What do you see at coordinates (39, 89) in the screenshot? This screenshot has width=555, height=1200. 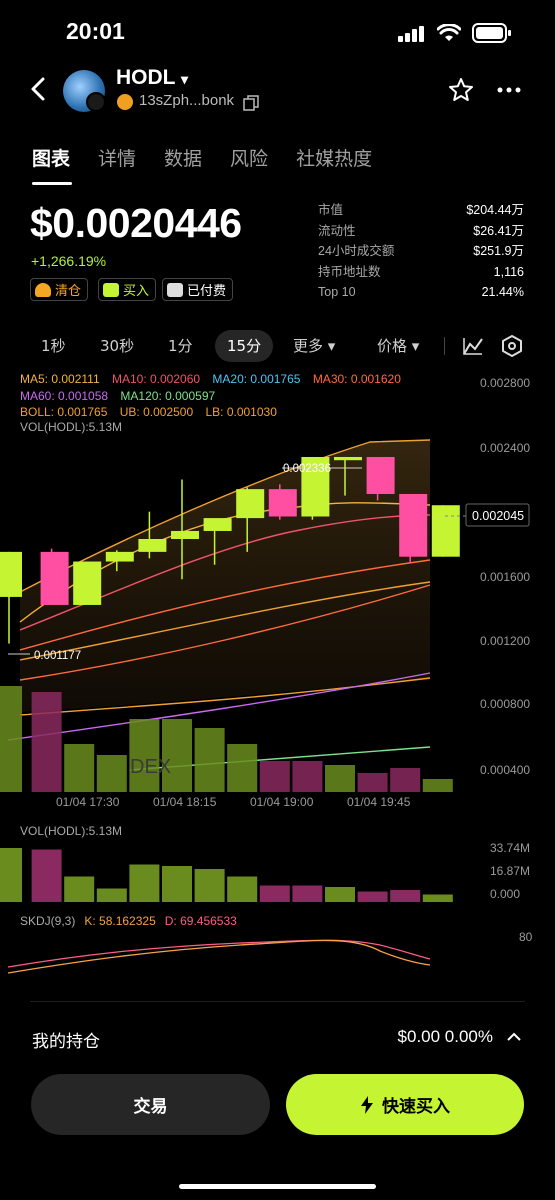 I see `back-icon` at bounding box center [39, 89].